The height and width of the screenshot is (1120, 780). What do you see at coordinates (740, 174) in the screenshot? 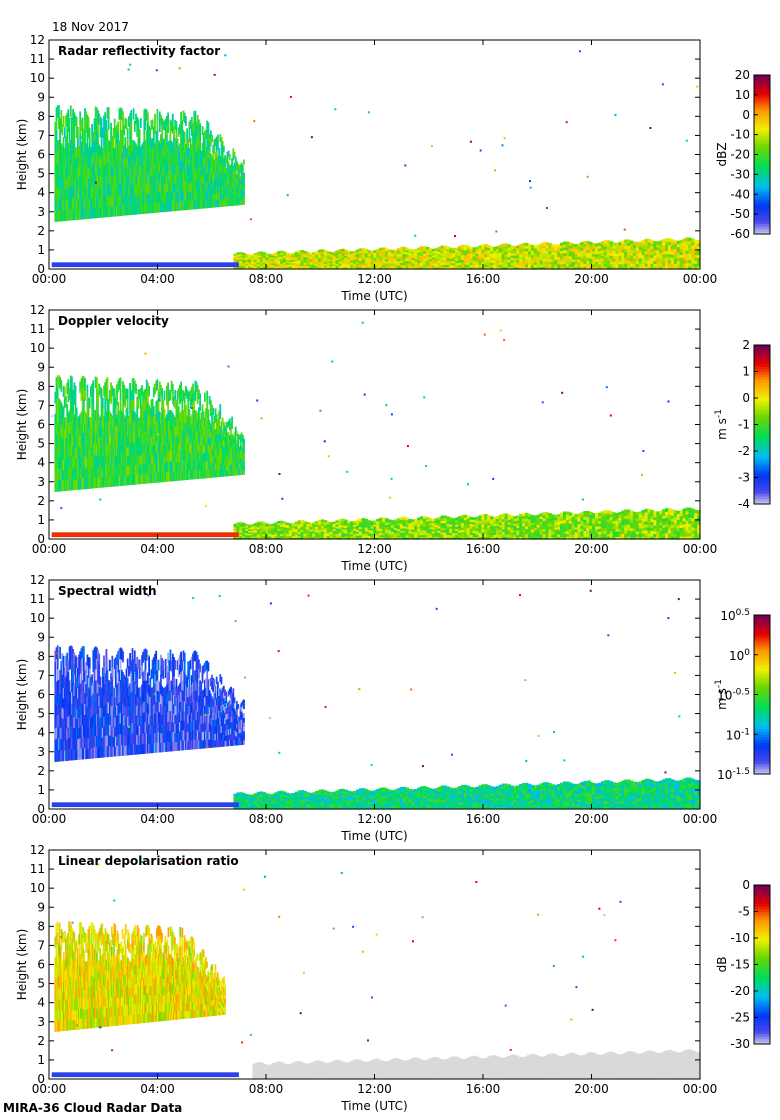
I see `colorbar-tick-label: -30` at bounding box center [740, 174].